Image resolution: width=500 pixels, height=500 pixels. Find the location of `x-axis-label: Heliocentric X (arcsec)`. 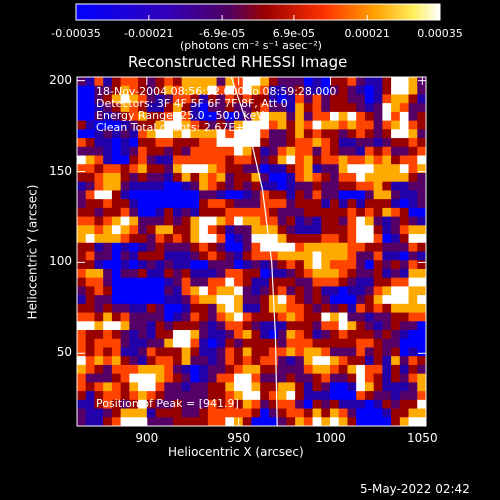

x-axis-label: Heliocentric X (arcsec) is located at coordinates (236, 452).